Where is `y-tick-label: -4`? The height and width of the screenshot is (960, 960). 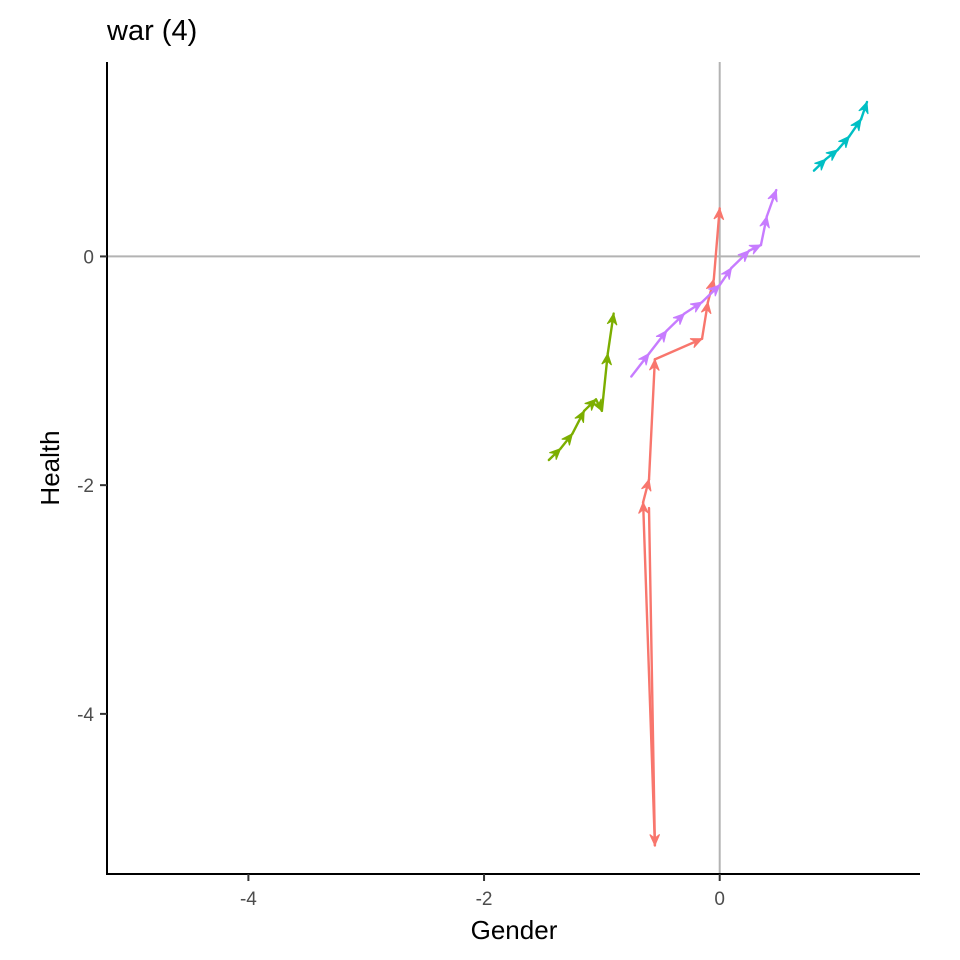 y-tick-label: -4 is located at coordinates (85, 715).